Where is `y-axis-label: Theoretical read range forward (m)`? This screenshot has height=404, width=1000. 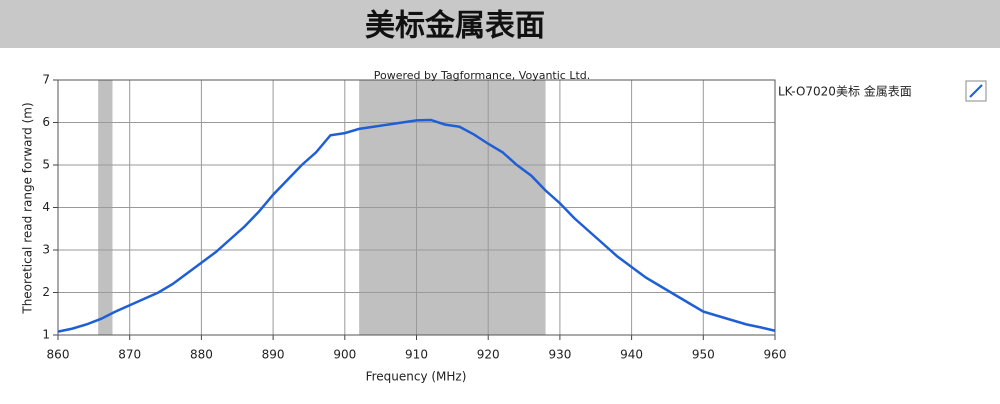
y-axis-label: Theoretical read range forward (m) is located at coordinates (28, 208).